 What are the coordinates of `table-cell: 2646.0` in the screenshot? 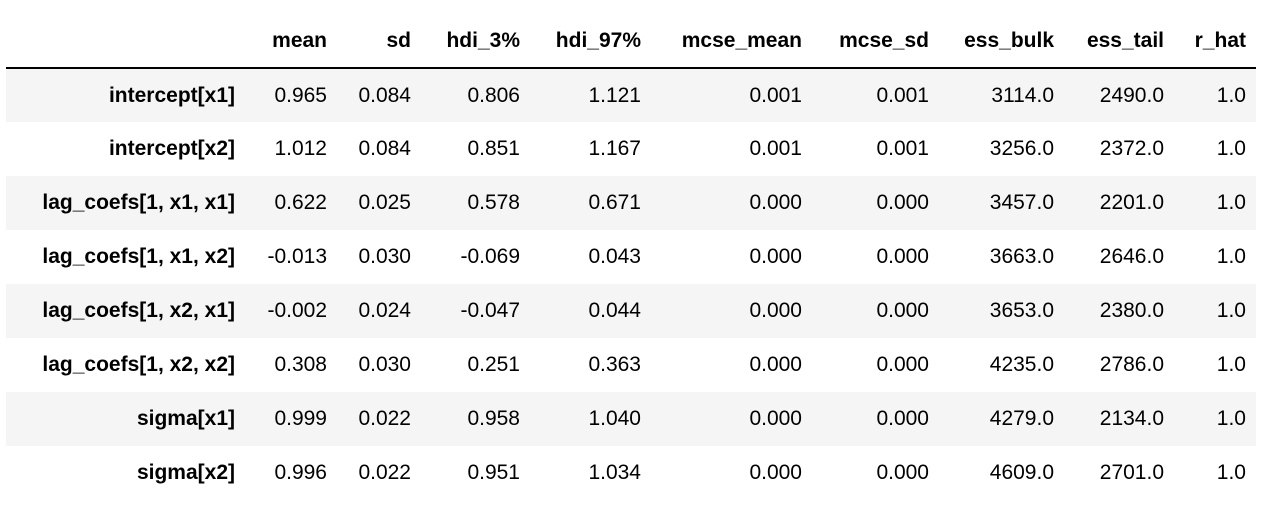 It's located at (1131, 256).